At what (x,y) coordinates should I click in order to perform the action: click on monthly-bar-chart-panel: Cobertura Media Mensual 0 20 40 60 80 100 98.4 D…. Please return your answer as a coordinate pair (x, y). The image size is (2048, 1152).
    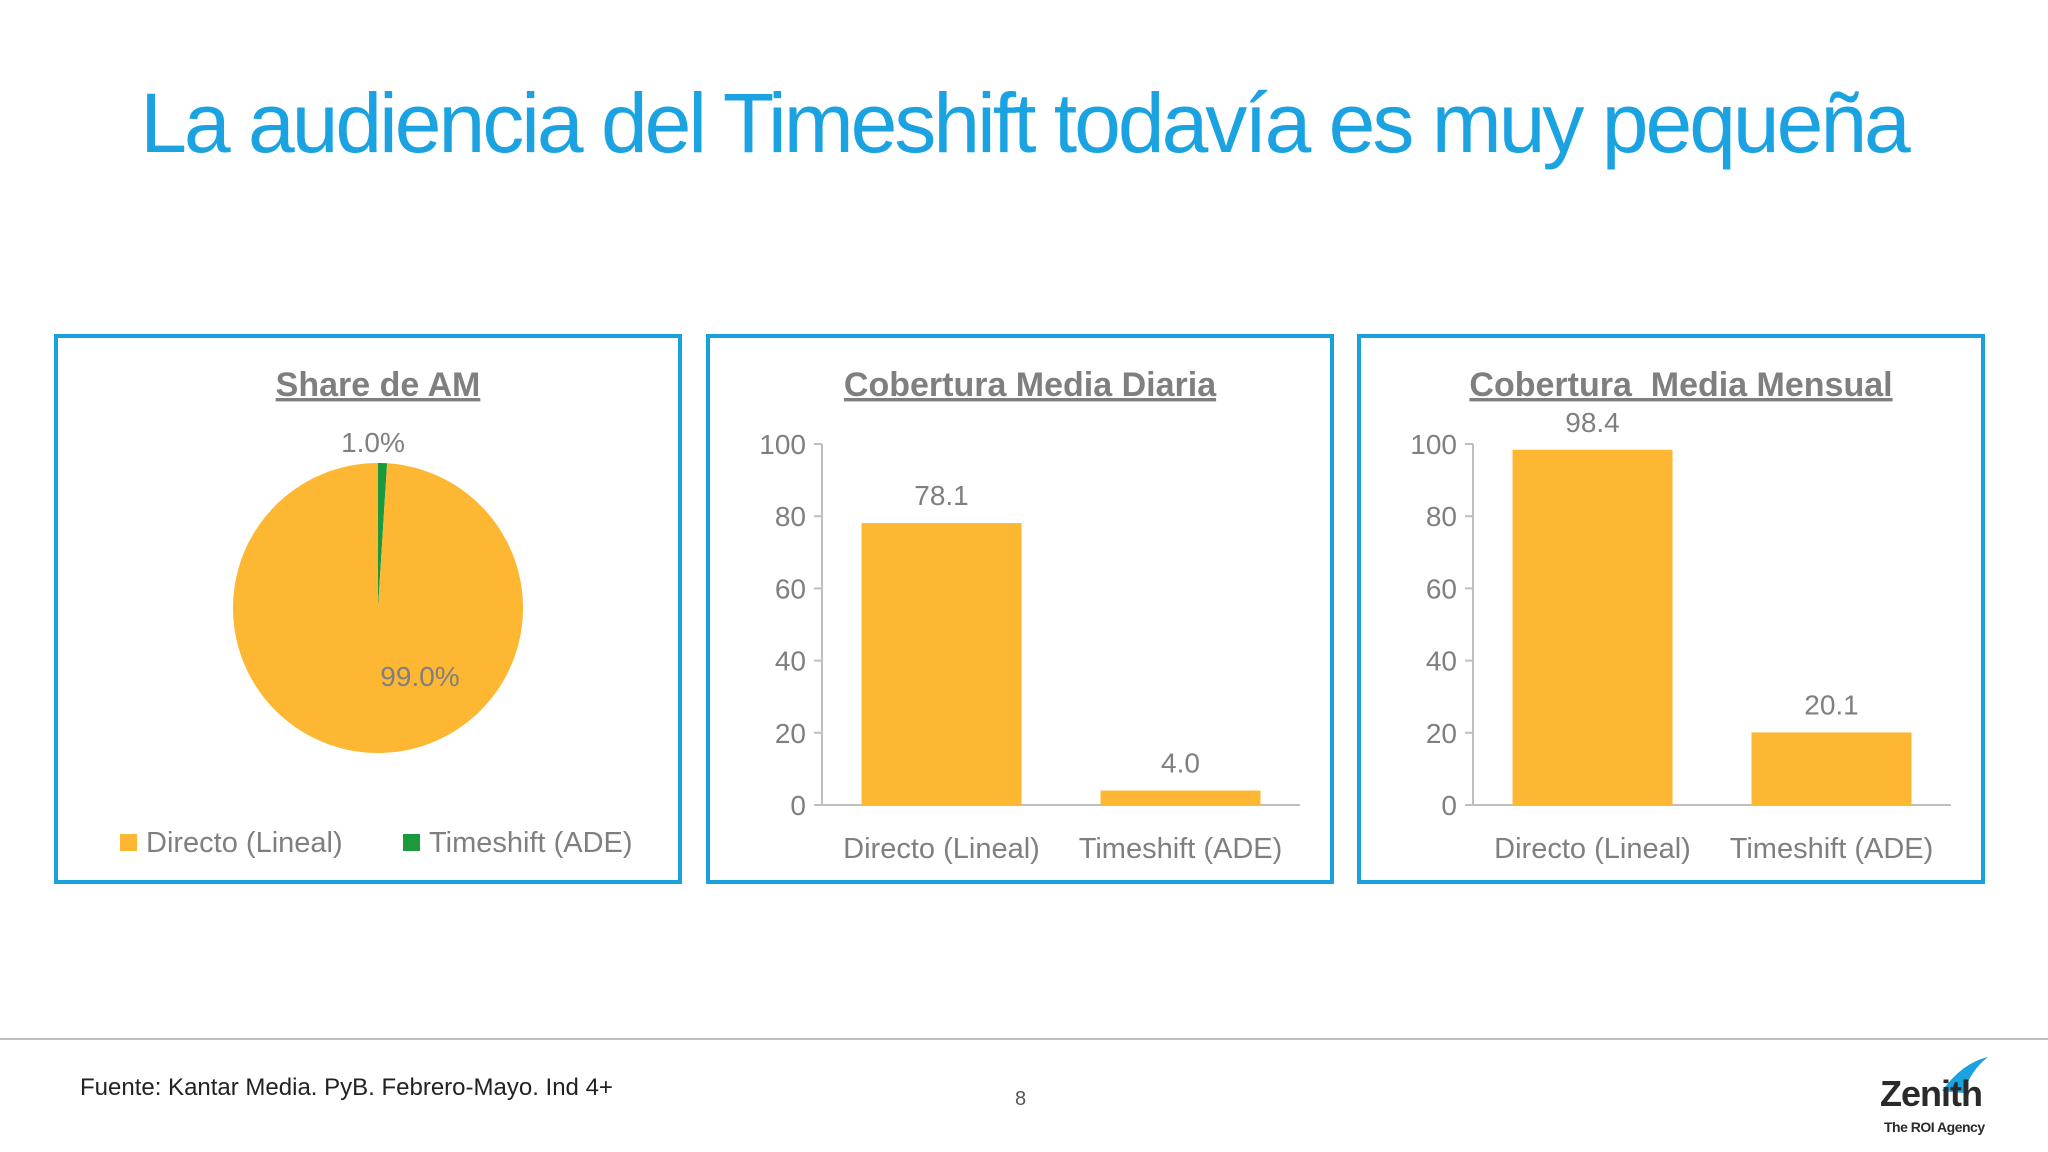
    Looking at the image, I should click on (1671, 609).